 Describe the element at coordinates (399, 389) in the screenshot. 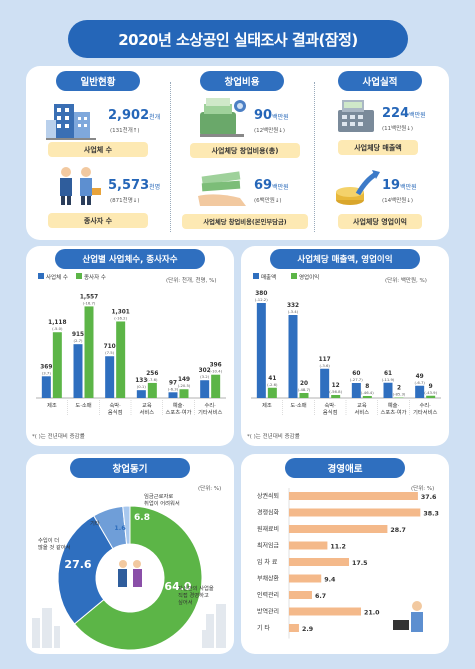

I see `bar-value-label: 2` at that location.